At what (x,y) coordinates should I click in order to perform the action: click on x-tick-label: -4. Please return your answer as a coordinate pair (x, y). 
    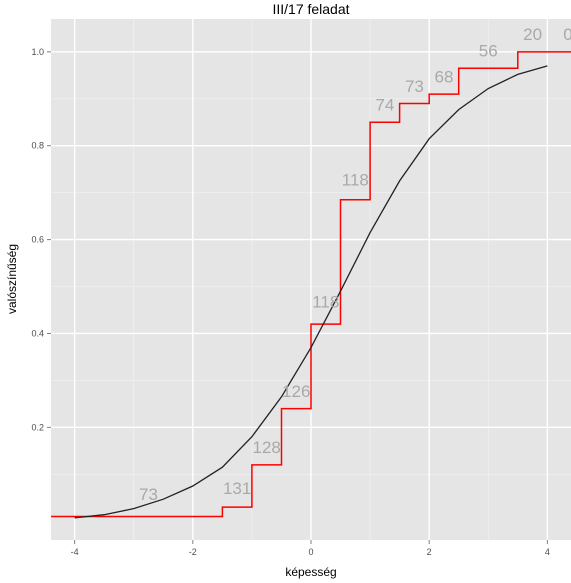
    Looking at the image, I should click on (75, 552).